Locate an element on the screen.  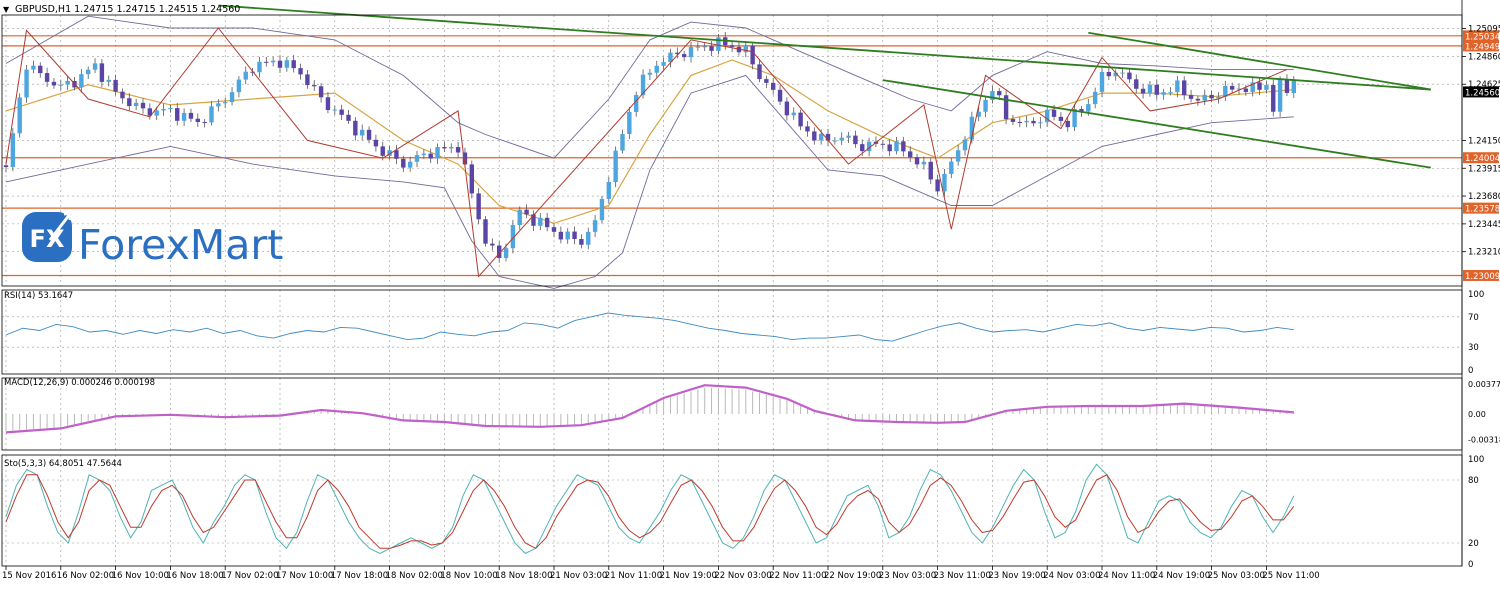
macd-tick-label: -0.003188 is located at coordinates (1484, 440).